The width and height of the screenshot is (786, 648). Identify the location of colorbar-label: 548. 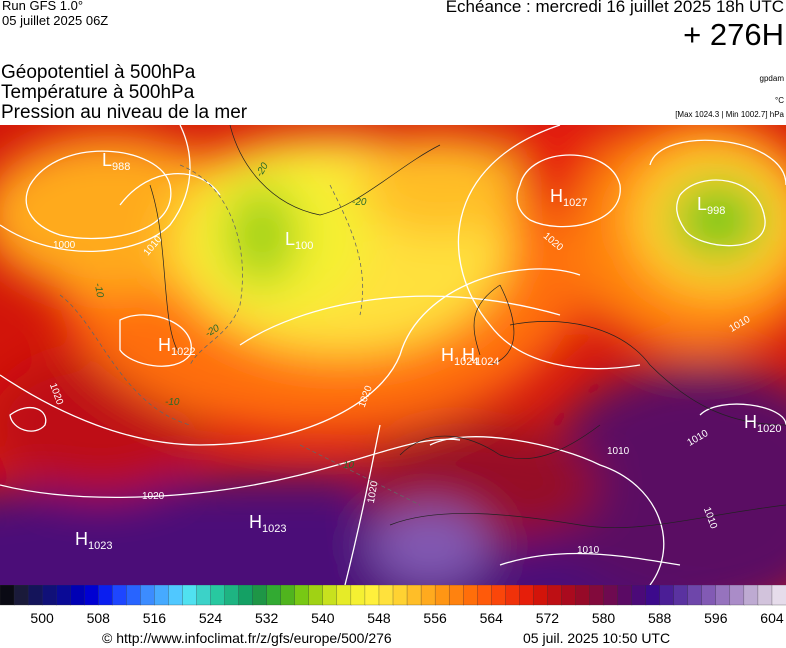
(379, 618).